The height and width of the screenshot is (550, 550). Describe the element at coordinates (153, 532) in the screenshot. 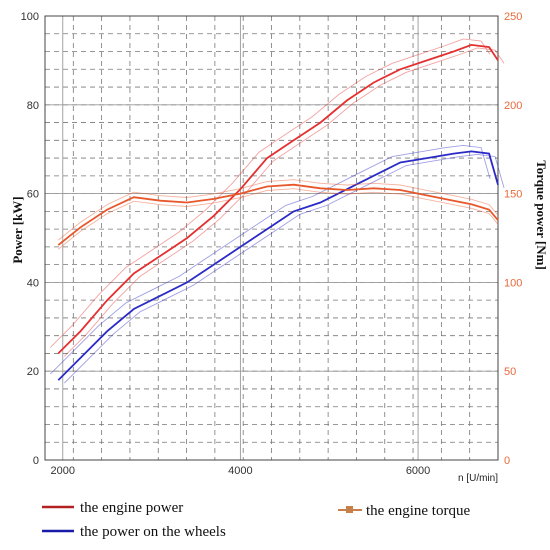

I see `legend-label-power-wheels: the power on the wheels` at that location.